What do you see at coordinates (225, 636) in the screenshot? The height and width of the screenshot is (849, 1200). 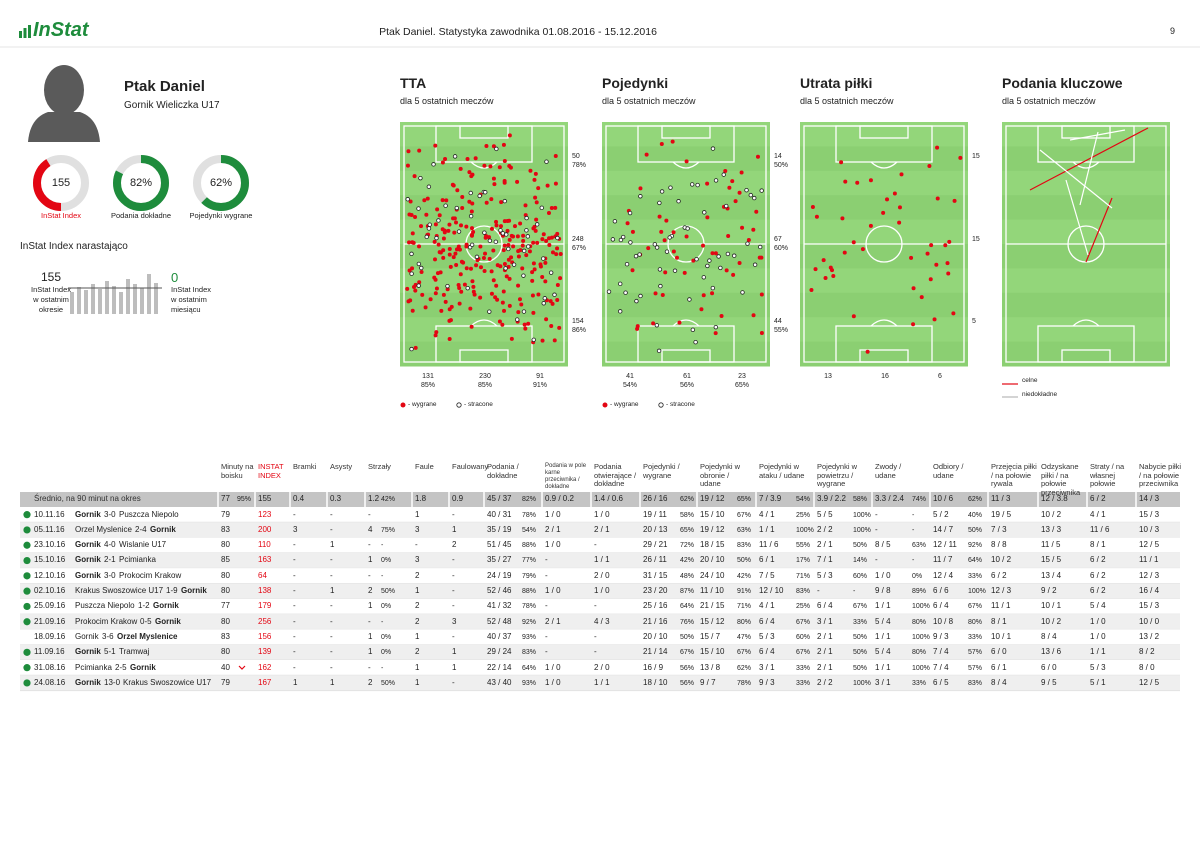 I see `table-cell: 83` at bounding box center [225, 636].